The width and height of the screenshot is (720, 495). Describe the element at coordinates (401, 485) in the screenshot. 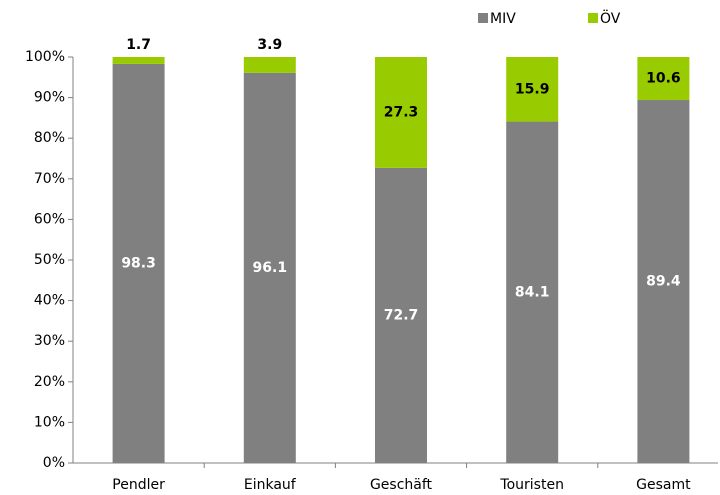

I see `x-tick-label: Geschäft` at that location.